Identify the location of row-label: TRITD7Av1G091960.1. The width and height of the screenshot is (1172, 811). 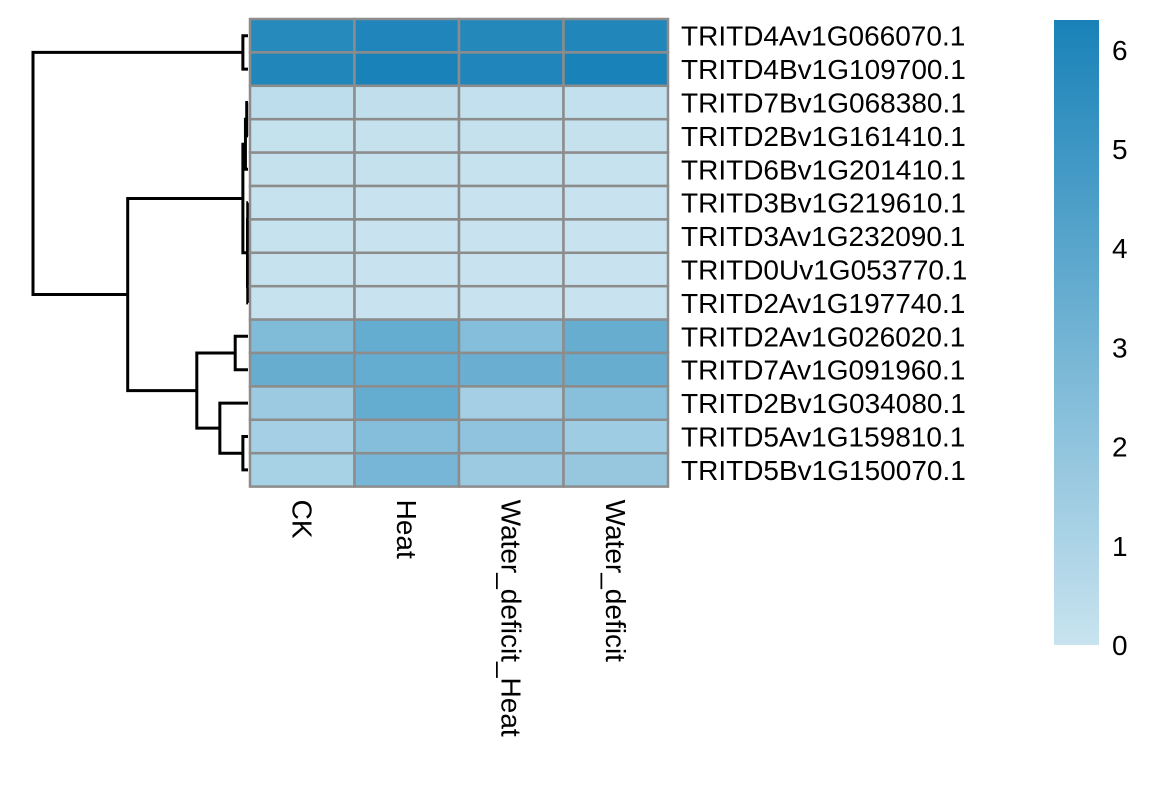
(823, 370).